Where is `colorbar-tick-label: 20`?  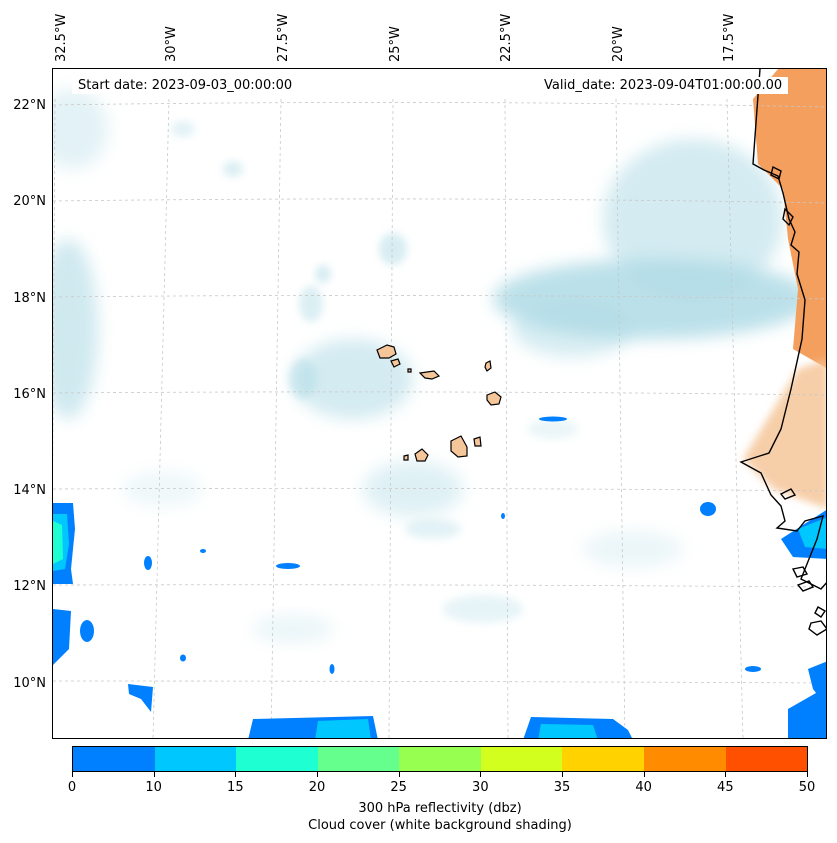 colorbar-tick-label: 20 is located at coordinates (317, 787).